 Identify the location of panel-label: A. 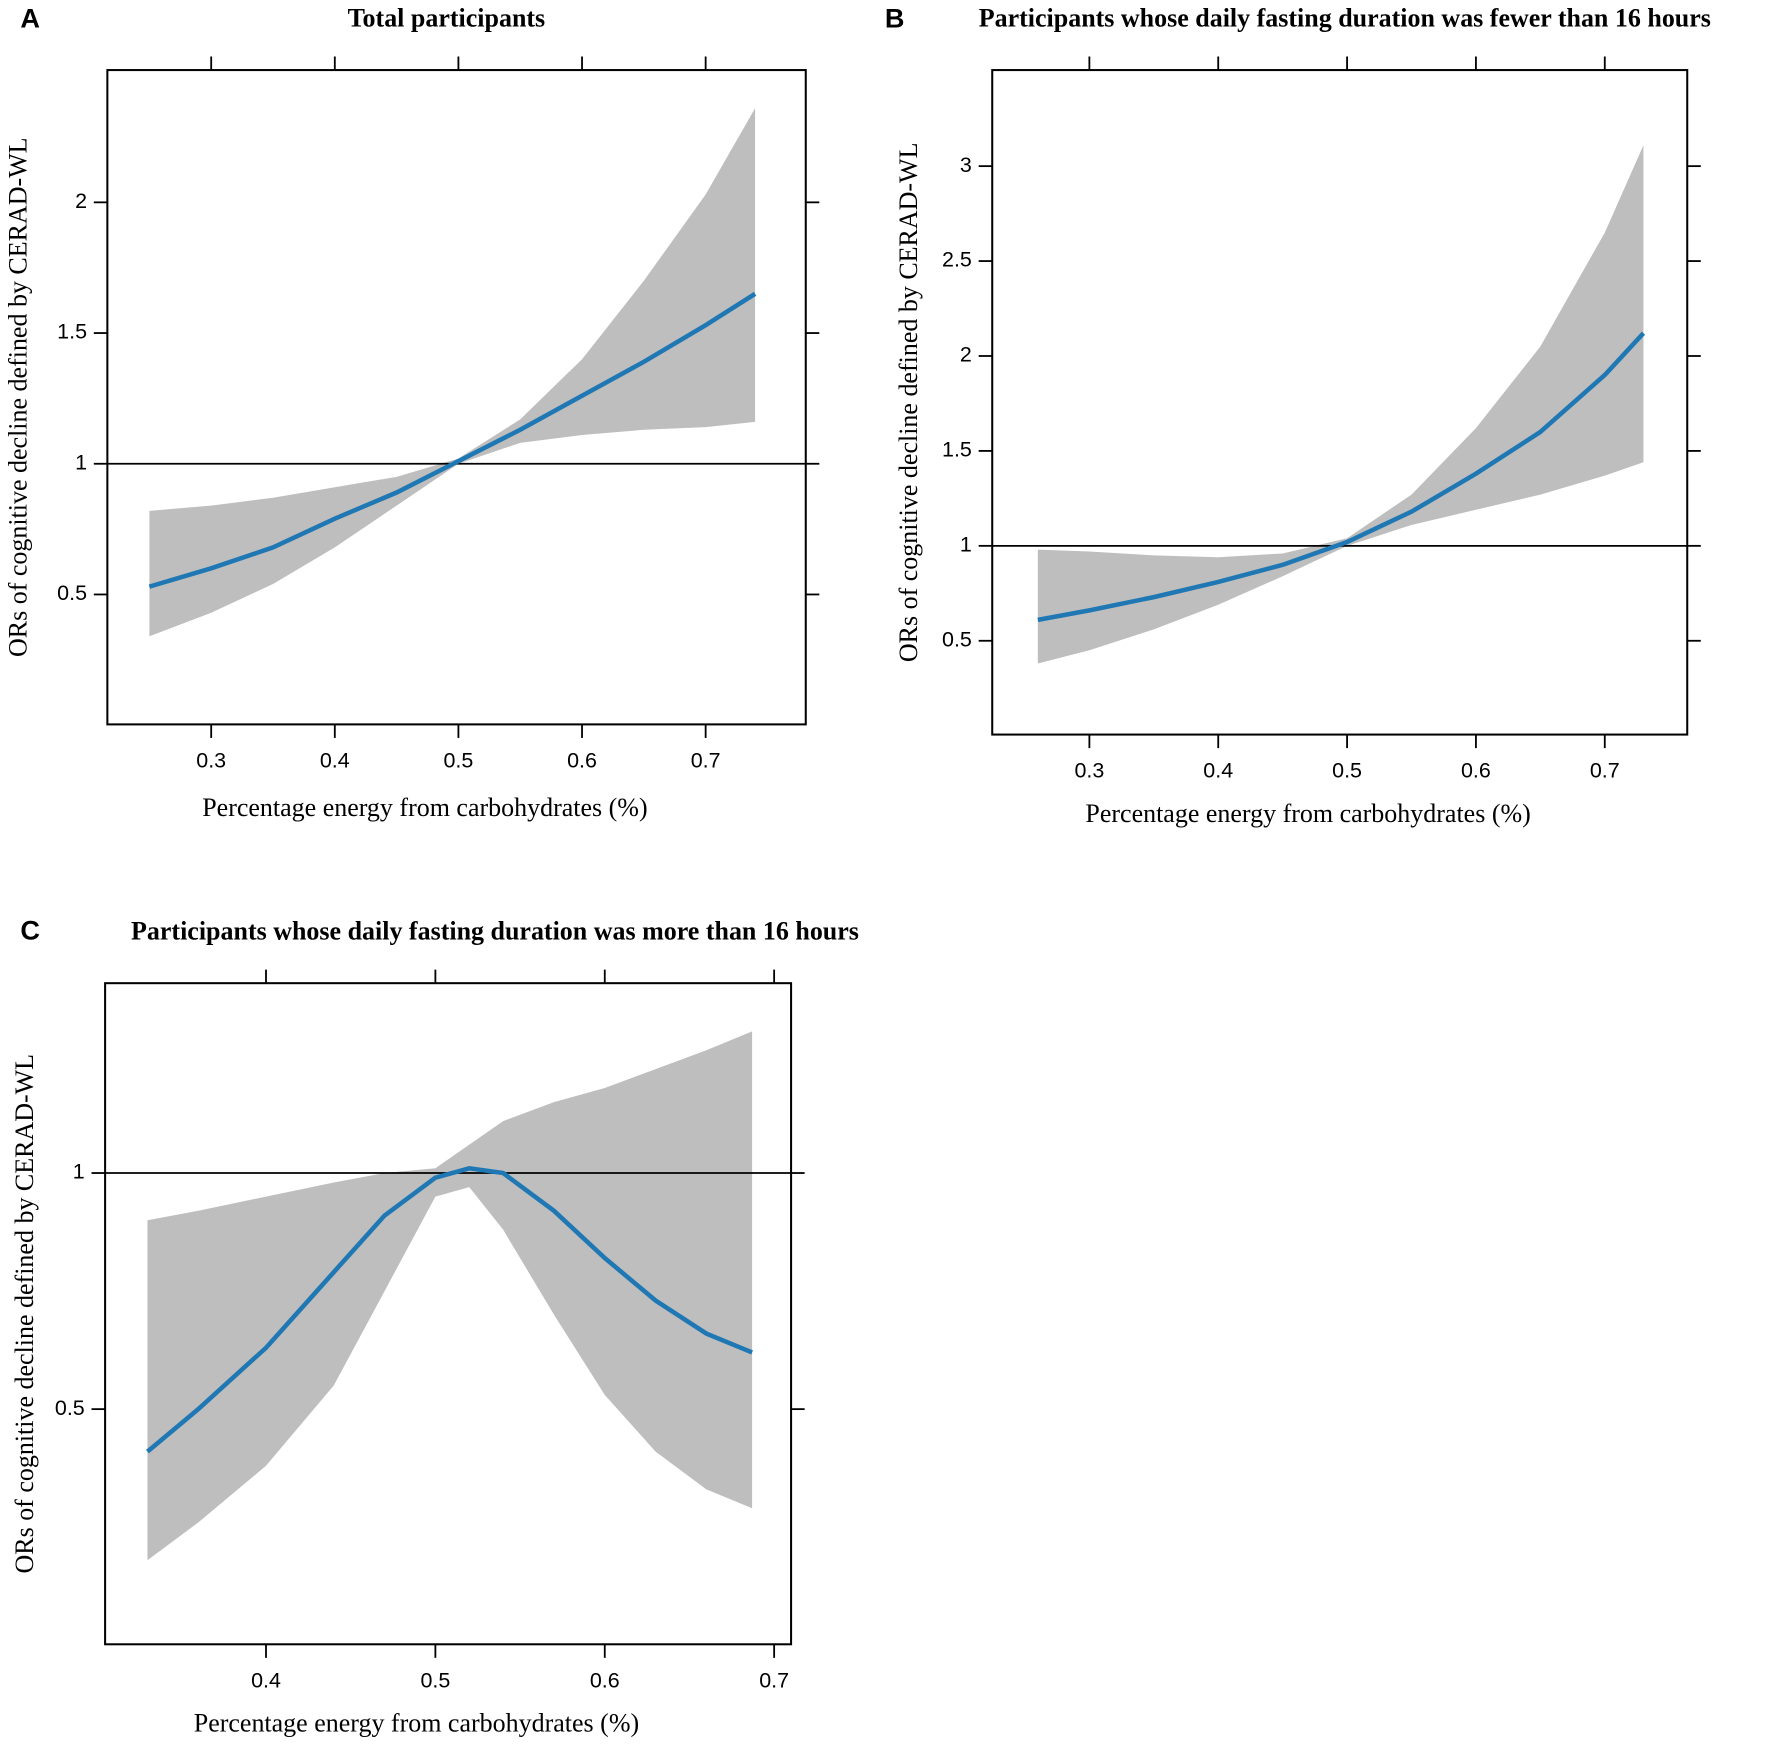
(30, 17).